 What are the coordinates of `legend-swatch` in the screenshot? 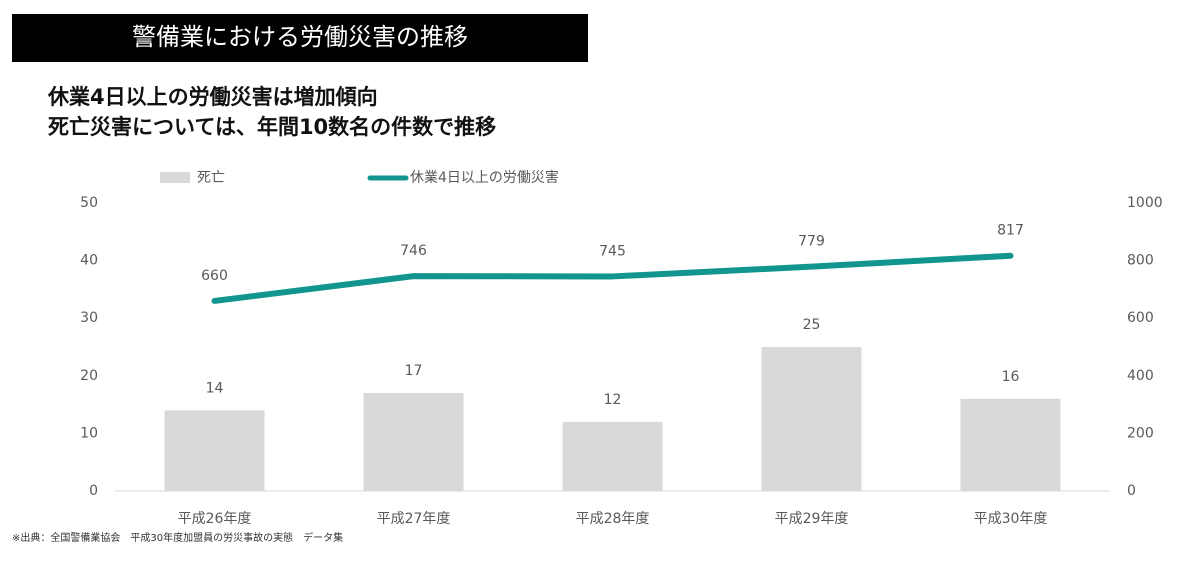 It's located at (175, 177).